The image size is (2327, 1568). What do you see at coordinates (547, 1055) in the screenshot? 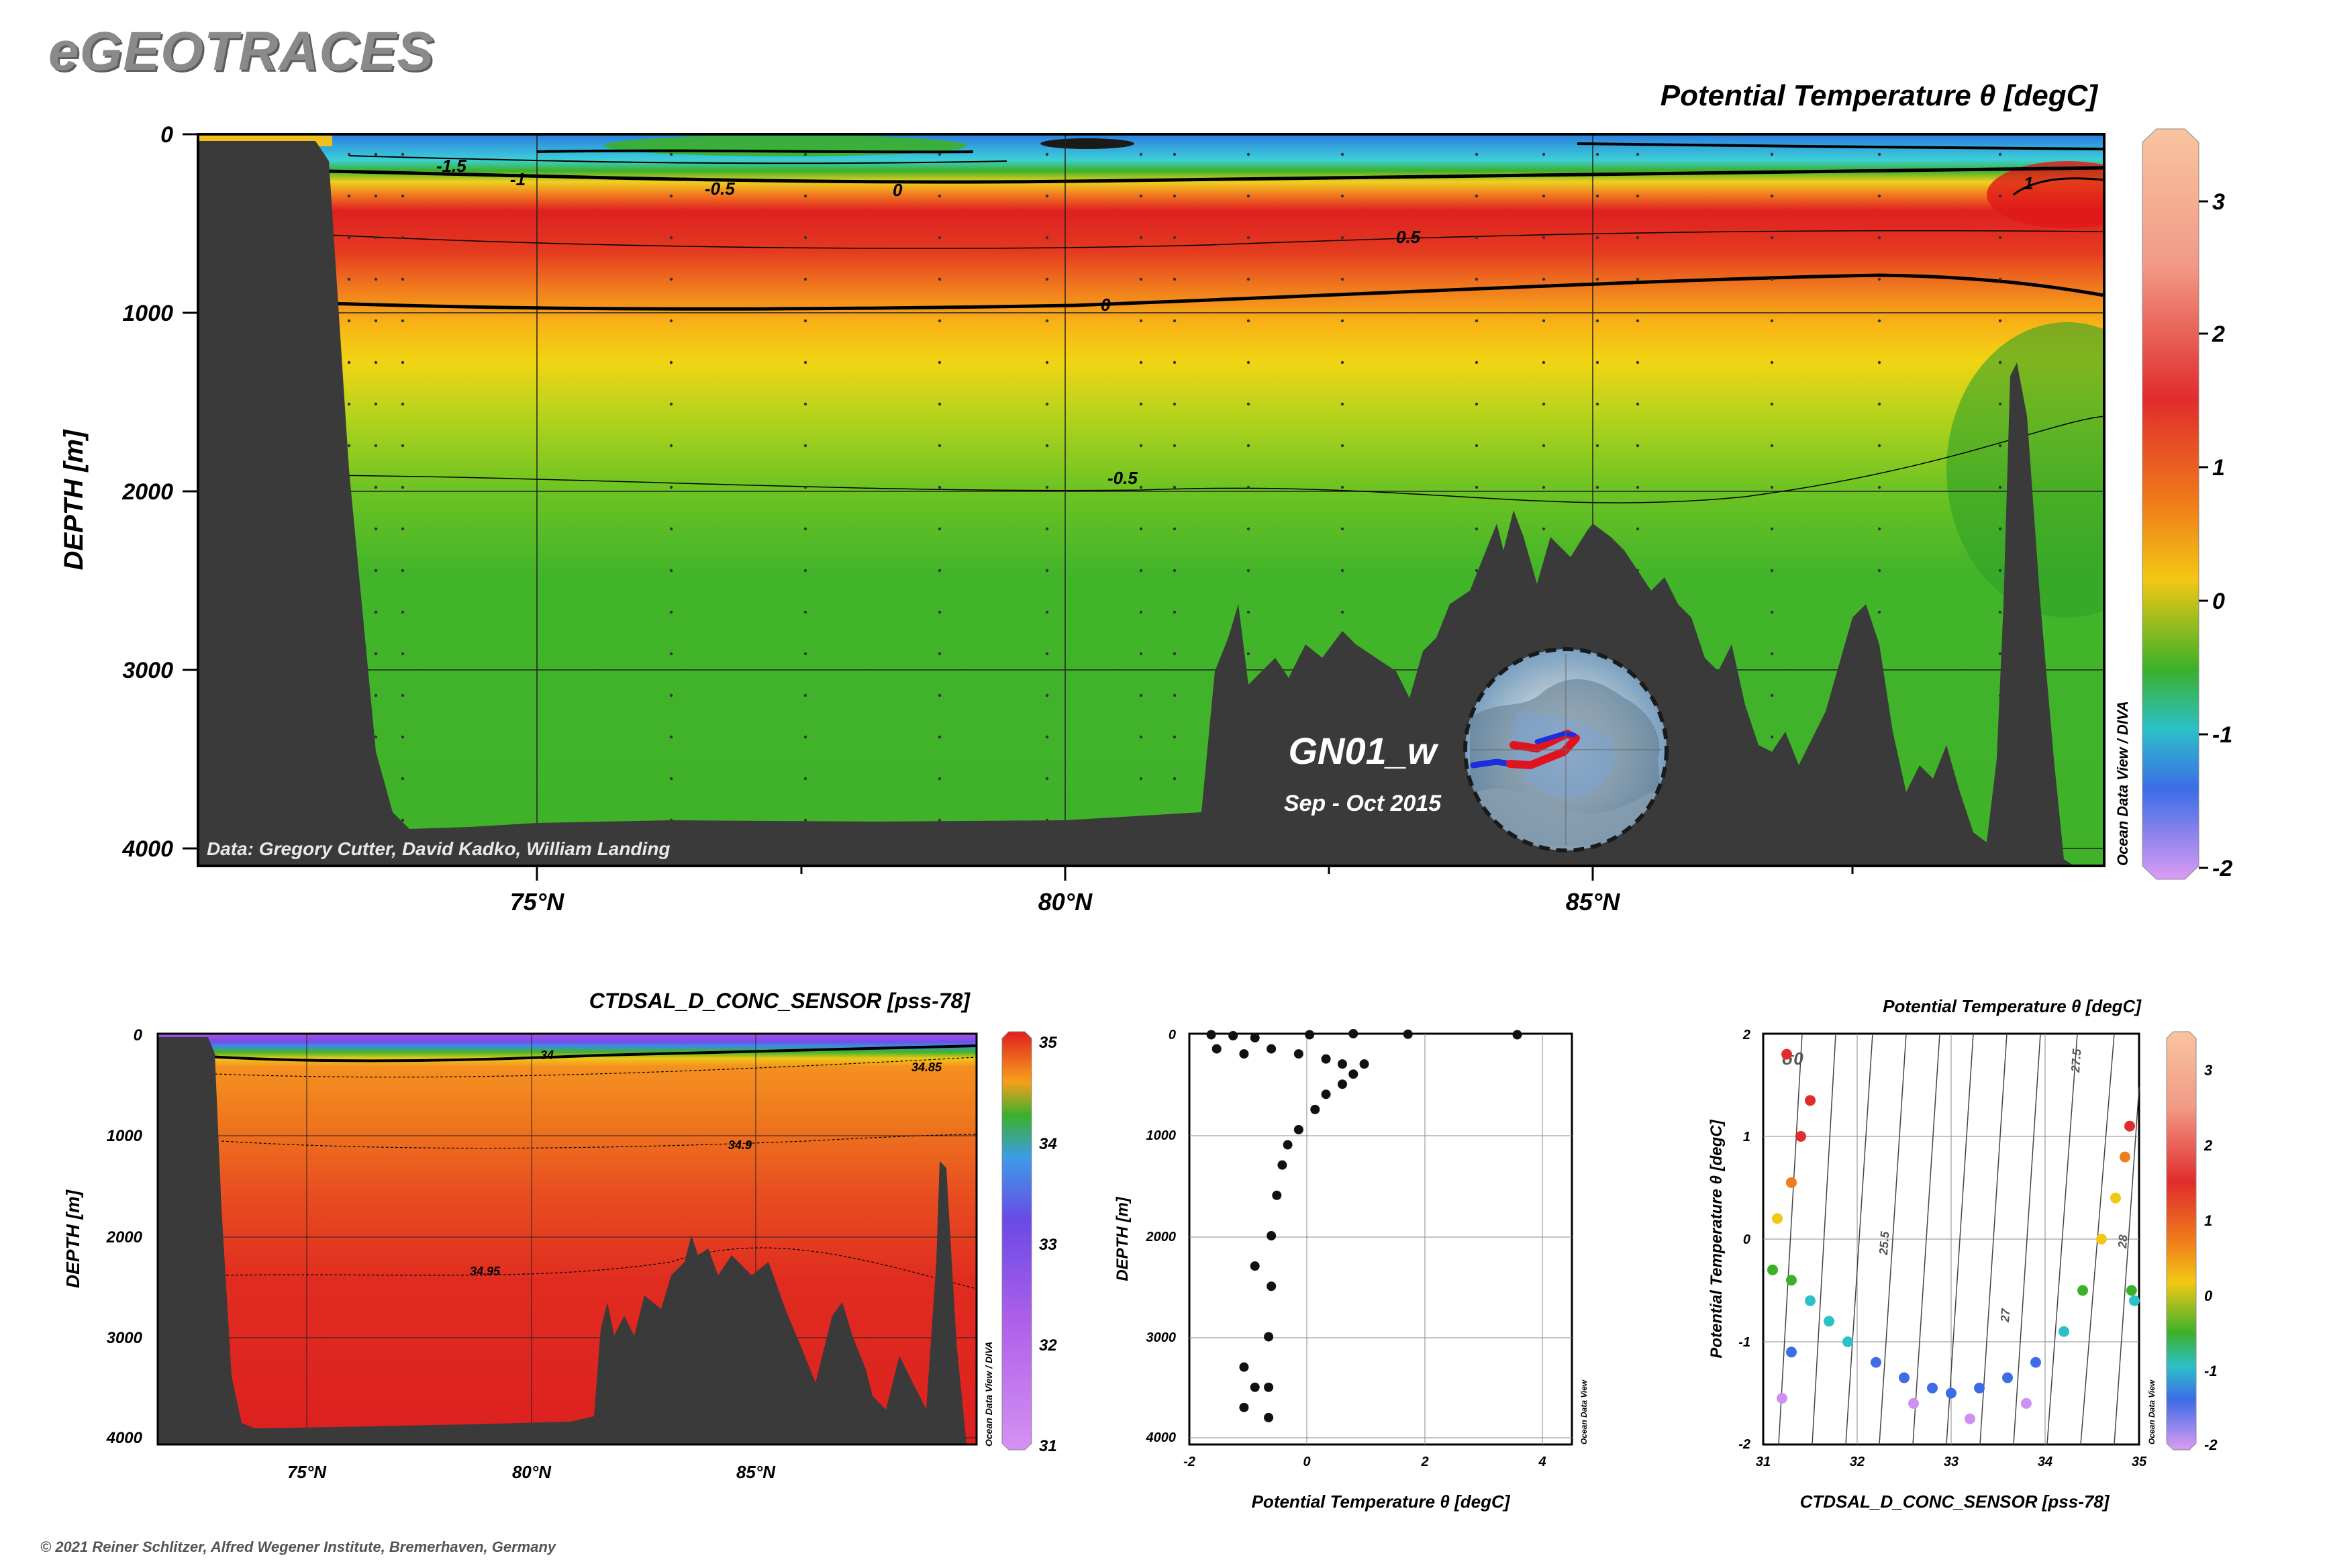
I see `contour-label: 34` at bounding box center [547, 1055].